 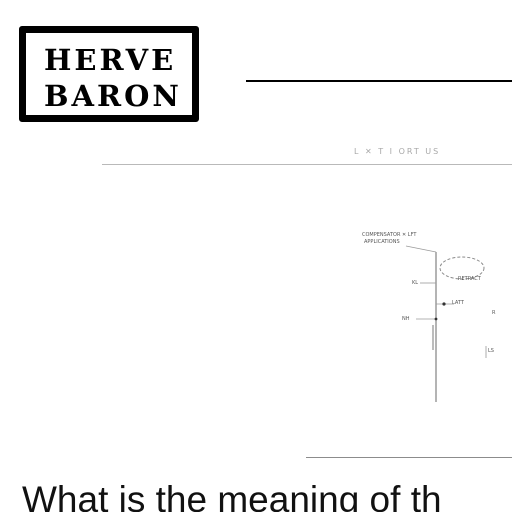 What do you see at coordinates (469, 279) in the screenshot?
I see `diagram-label-retract: RETRACT` at bounding box center [469, 279].